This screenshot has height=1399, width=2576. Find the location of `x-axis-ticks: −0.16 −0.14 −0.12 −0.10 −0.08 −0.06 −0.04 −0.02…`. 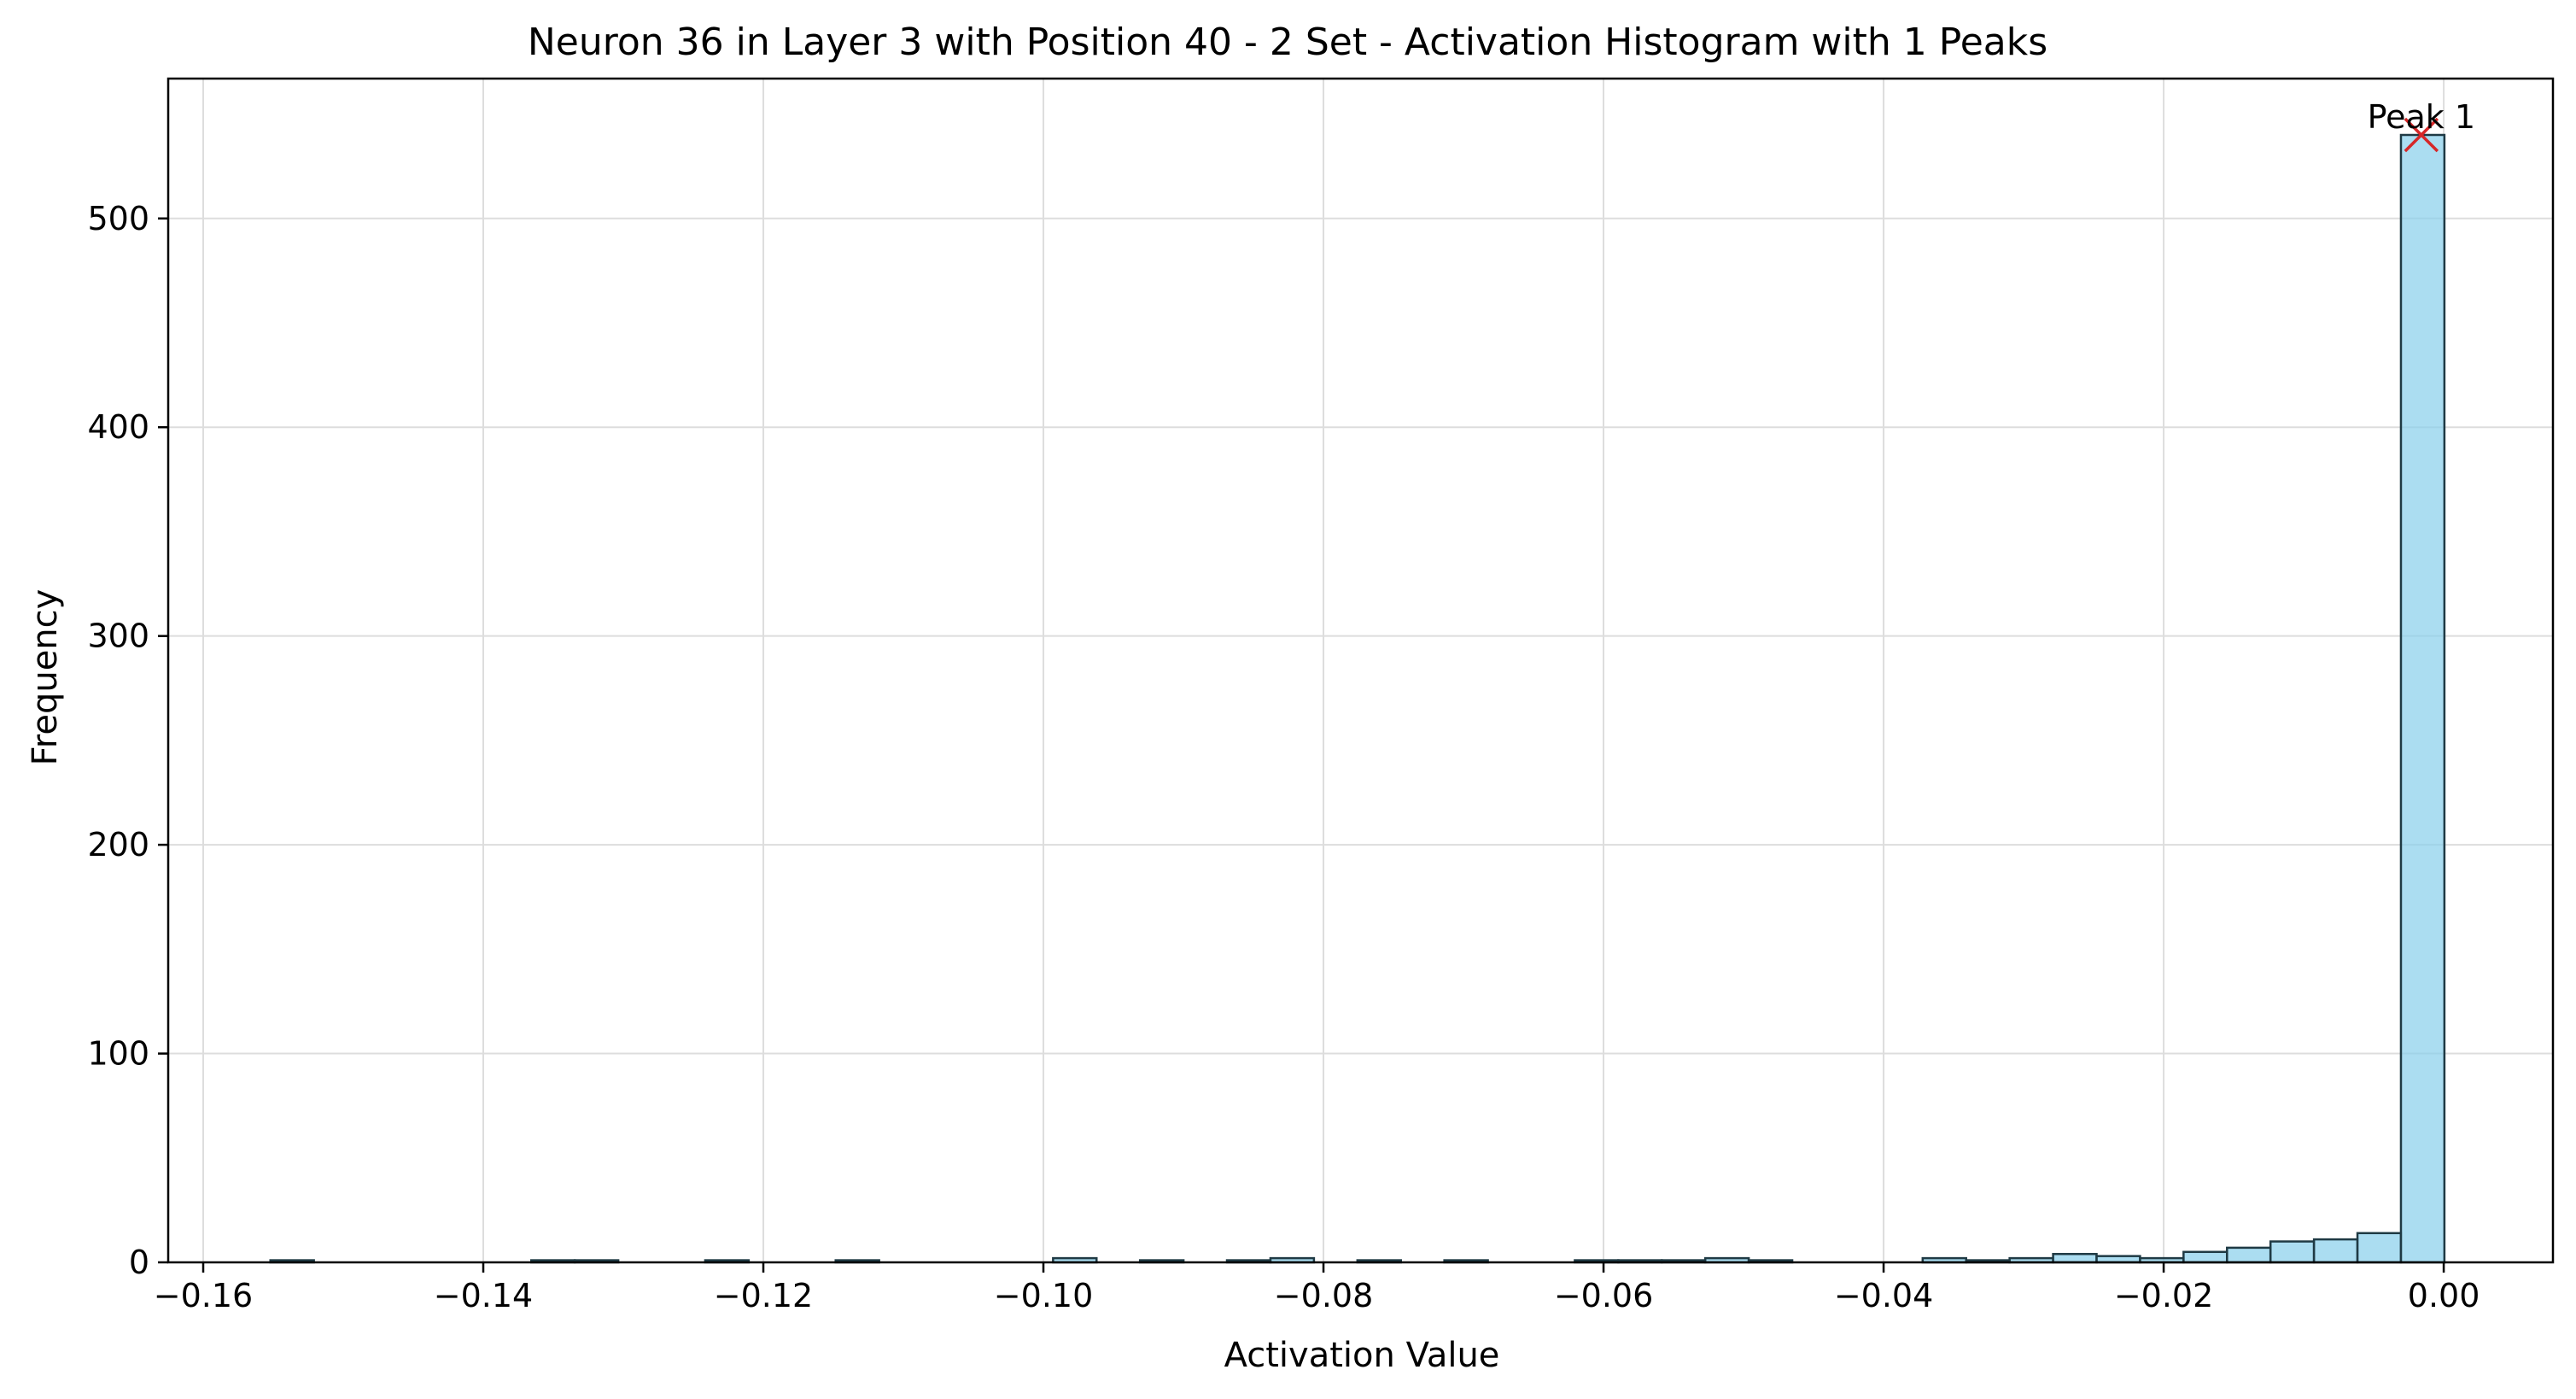

x-axis-ticks: −0.16 −0.14 −0.12 −0.10 −0.08 −0.06 −0.04 −0.02… is located at coordinates (1317, 1288).